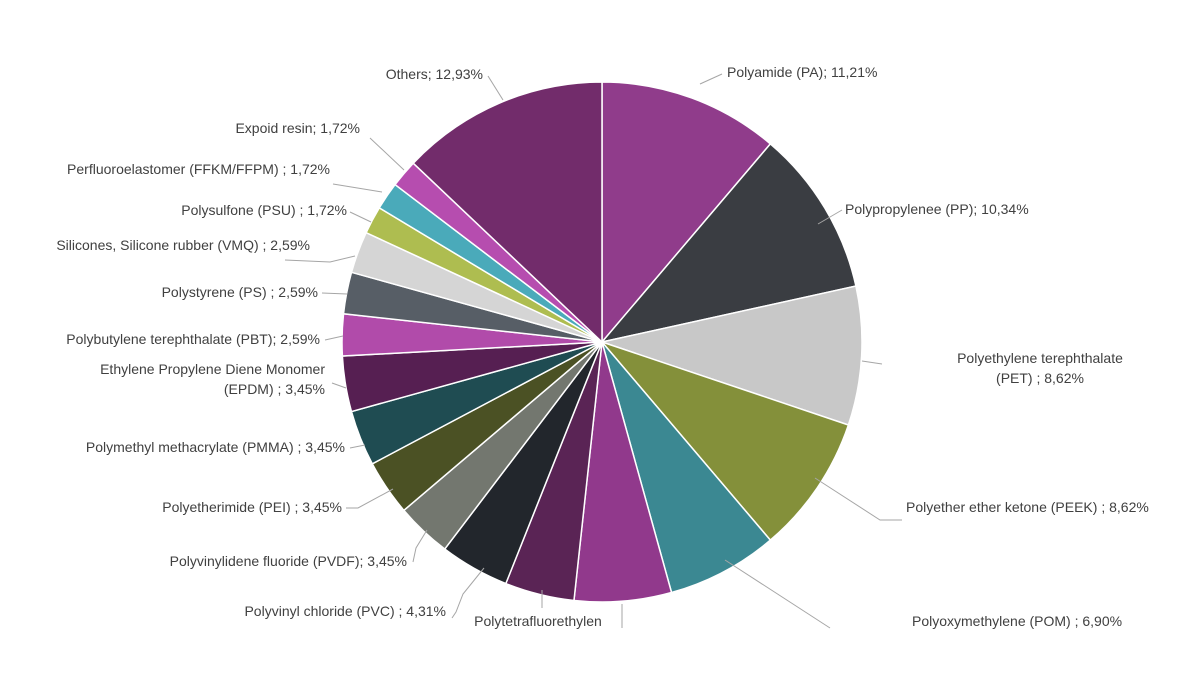 Image resolution: width=1200 pixels, height=675 pixels. Describe the element at coordinates (1040, 368) in the screenshot. I see `slice-label-3: Polyethylene terephthalate (PET) ; 8,62%` at that location.